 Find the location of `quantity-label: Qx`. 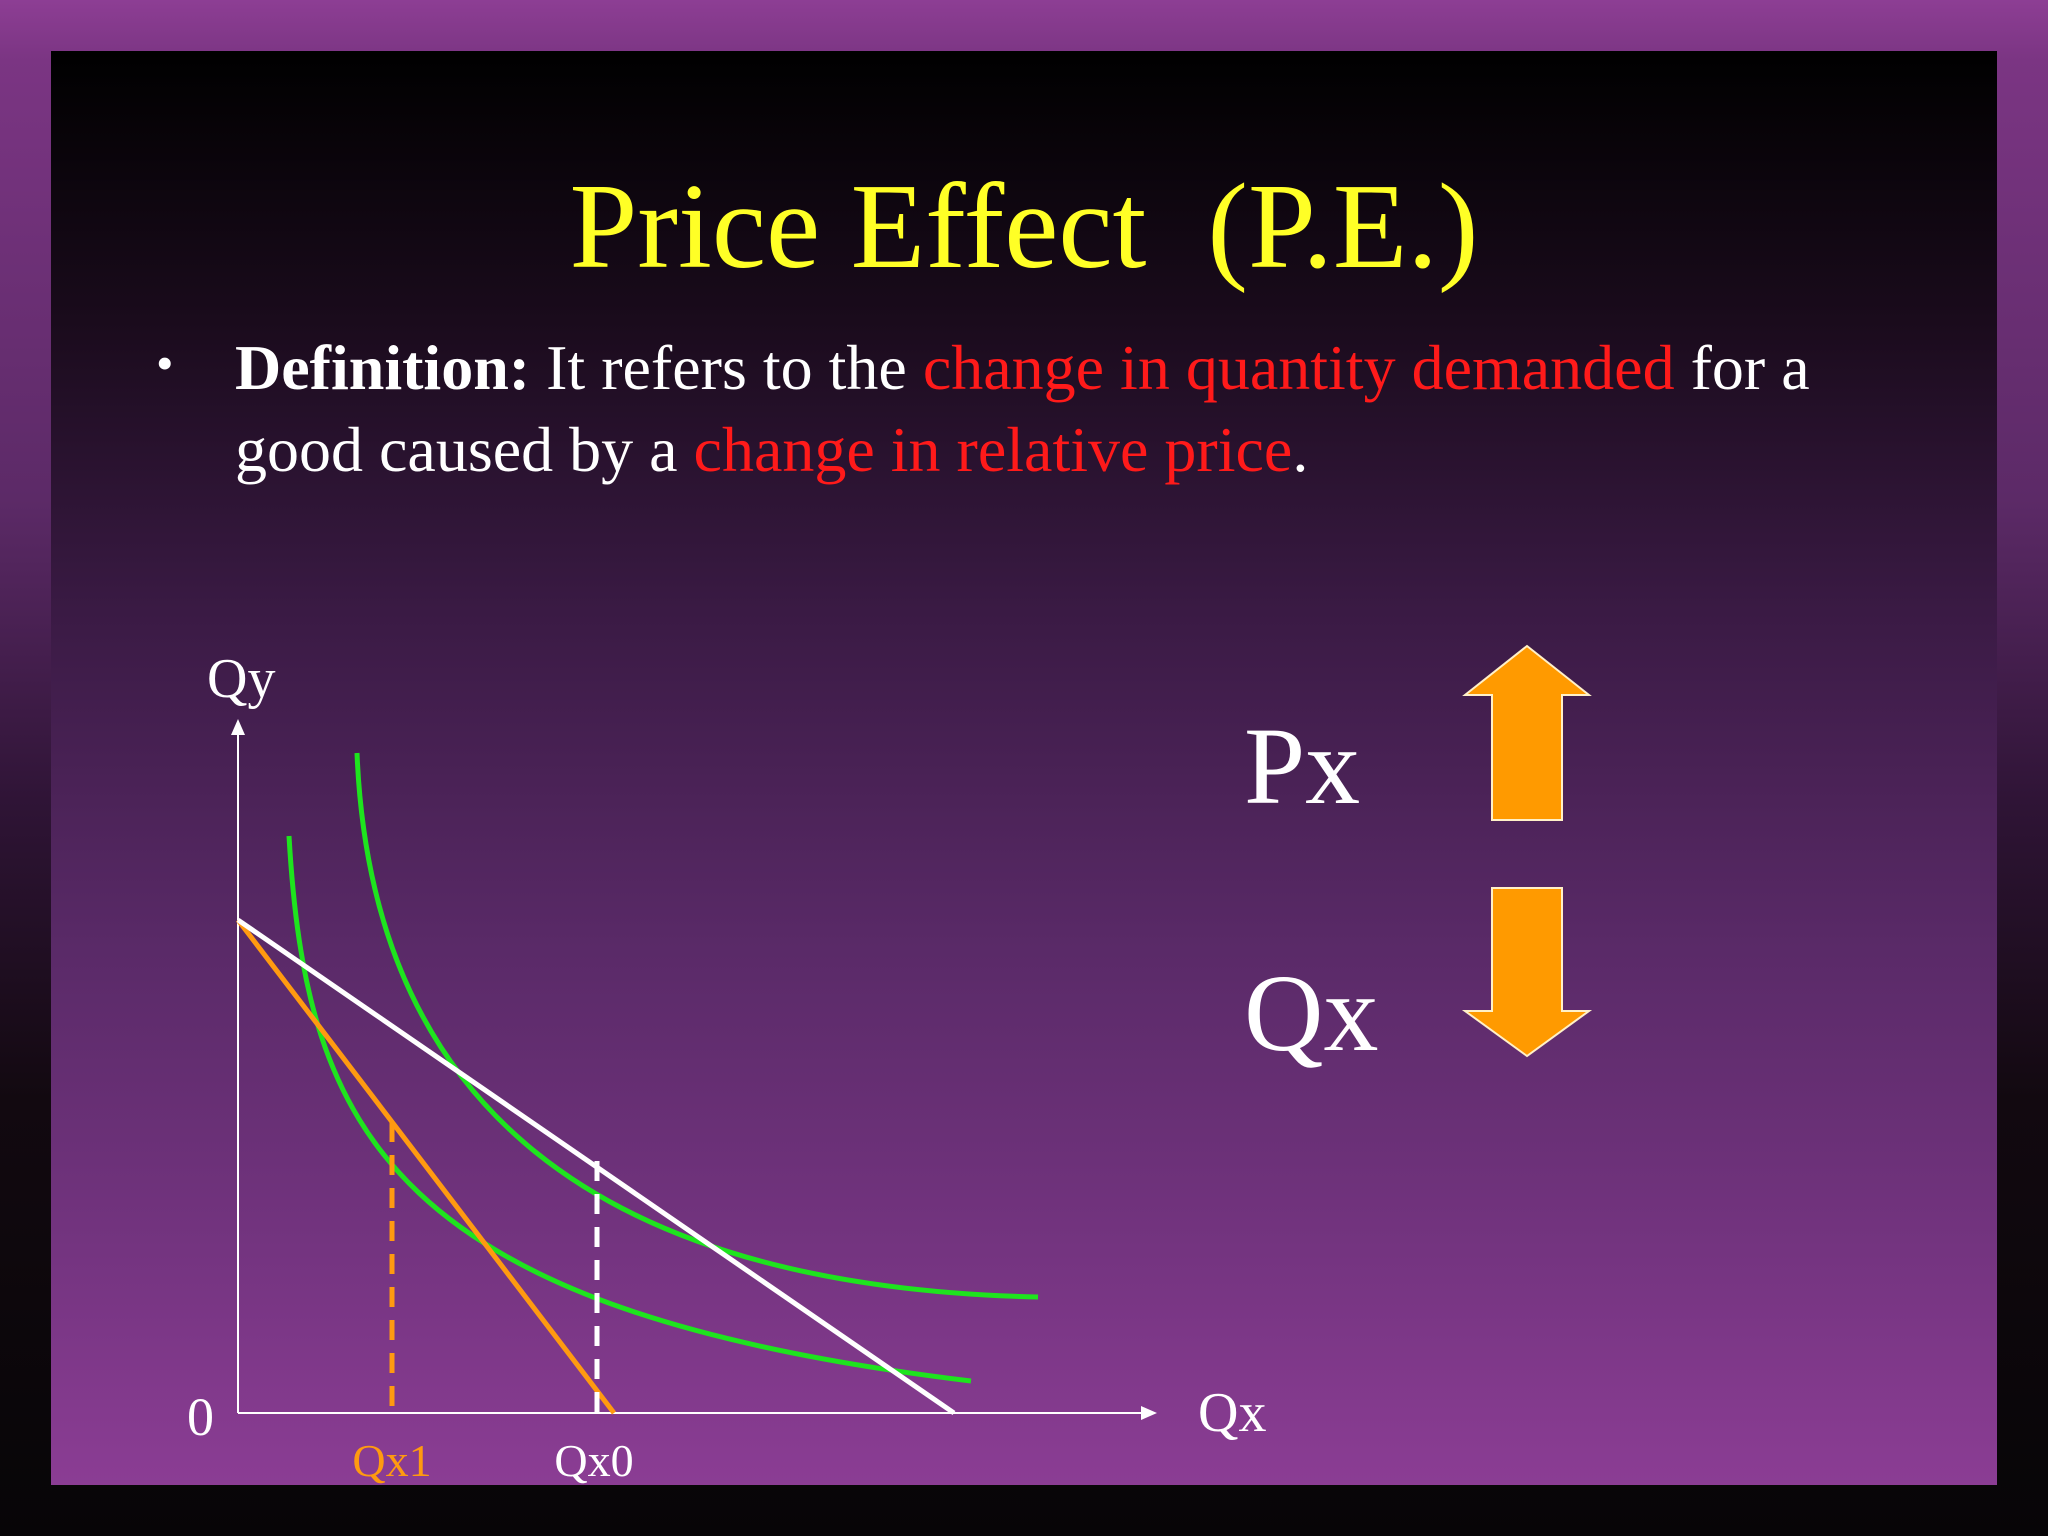

quantity-label: Qx is located at coordinates (1311, 1013).